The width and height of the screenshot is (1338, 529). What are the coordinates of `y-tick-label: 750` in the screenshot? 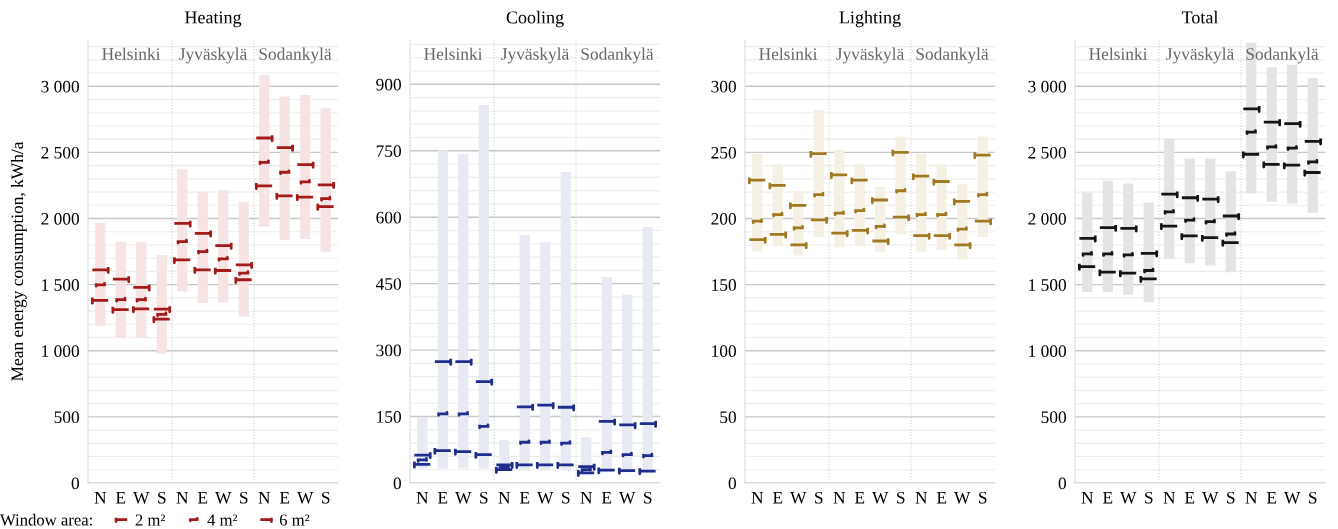 It's located at (388, 151).